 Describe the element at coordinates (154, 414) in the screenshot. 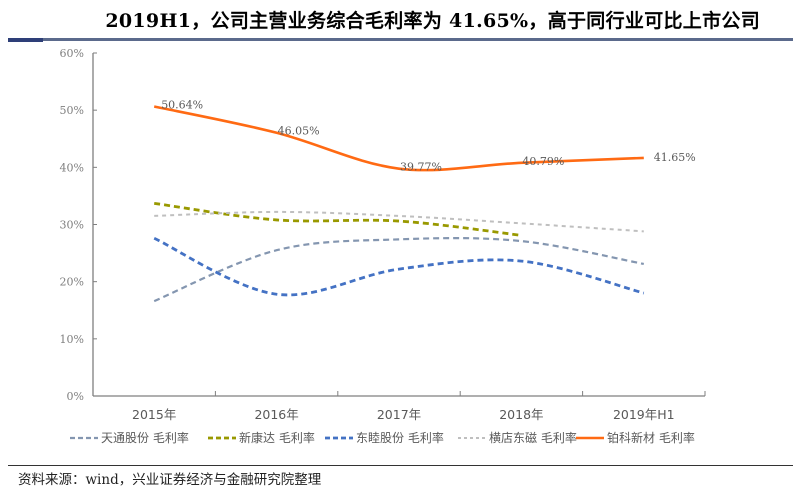

I see `x-tick-label: 2015年` at that location.